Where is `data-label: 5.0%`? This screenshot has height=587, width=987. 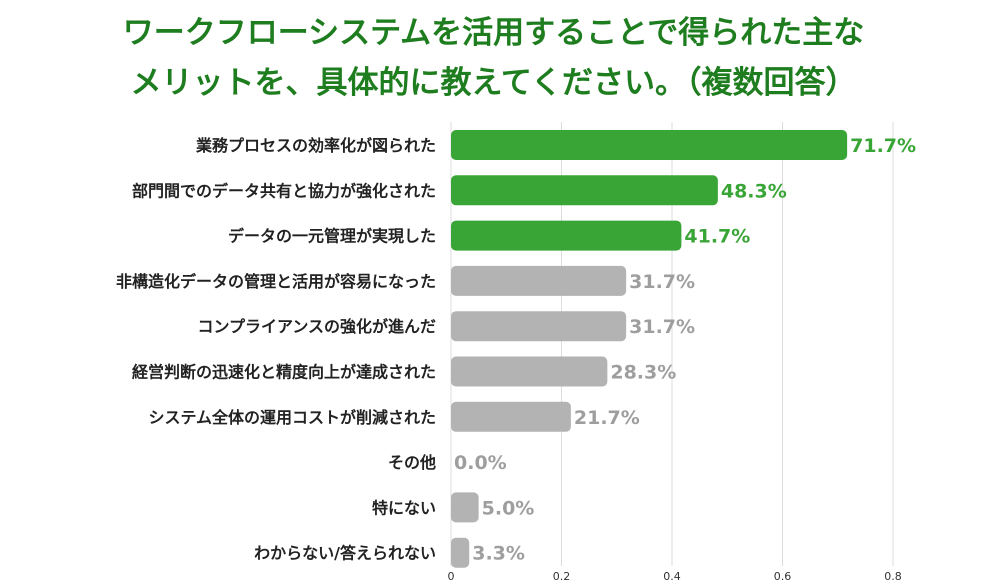
data-label: 5.0% is located at coordinates (508, 508).